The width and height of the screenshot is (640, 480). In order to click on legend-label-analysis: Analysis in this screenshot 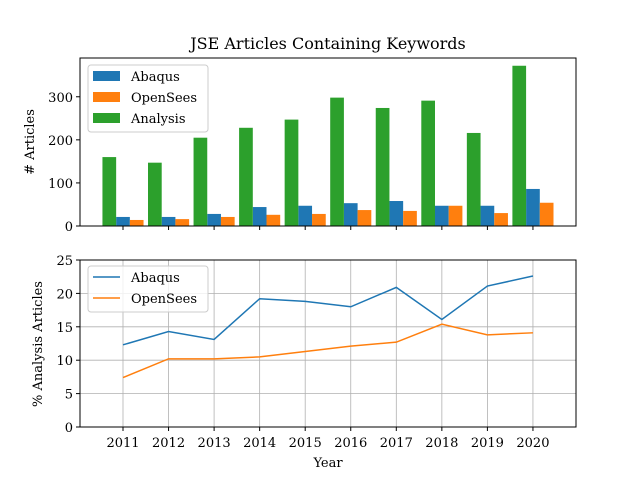, I will do `click(158, 119)`.